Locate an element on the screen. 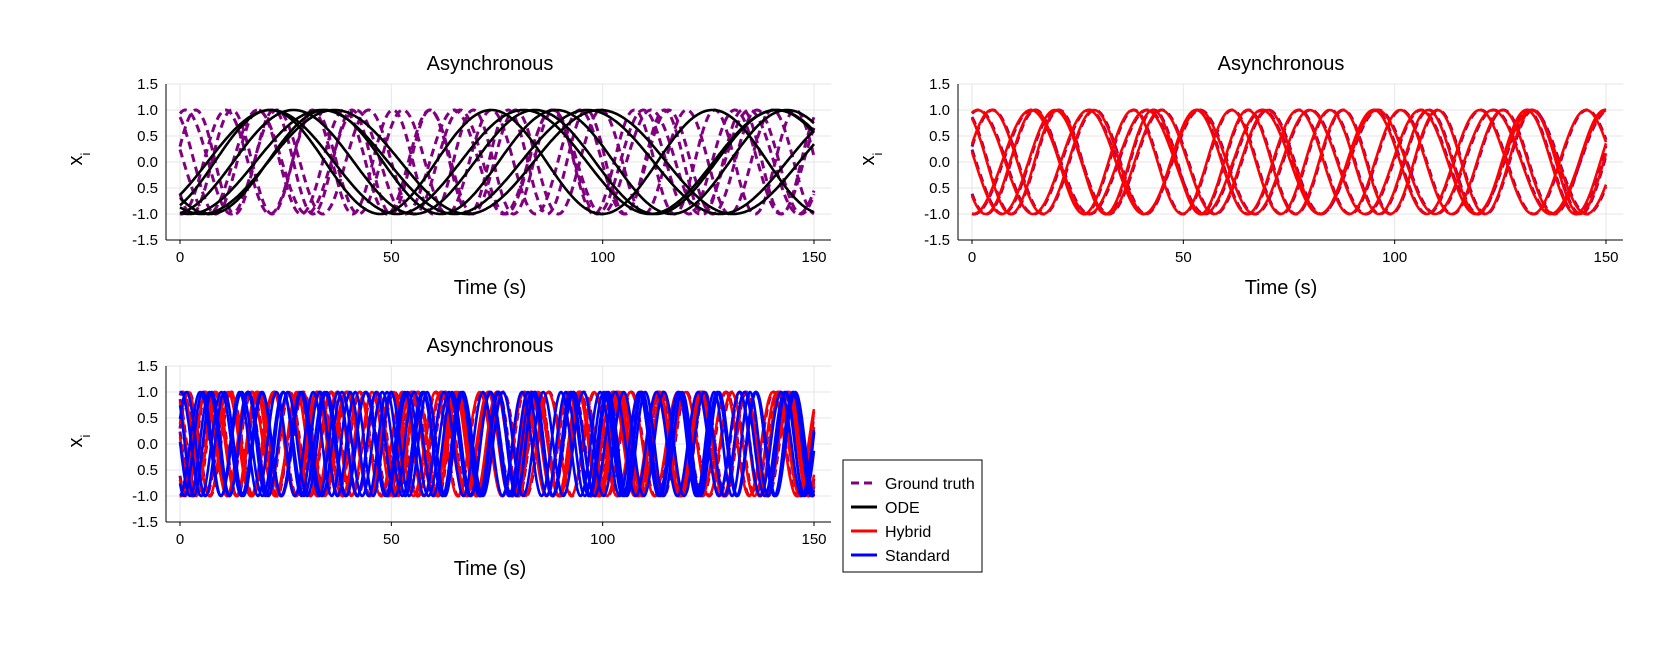 This screenshot has width=1661, height=651. legend-label: Standard is located at coordinates (917, 556).